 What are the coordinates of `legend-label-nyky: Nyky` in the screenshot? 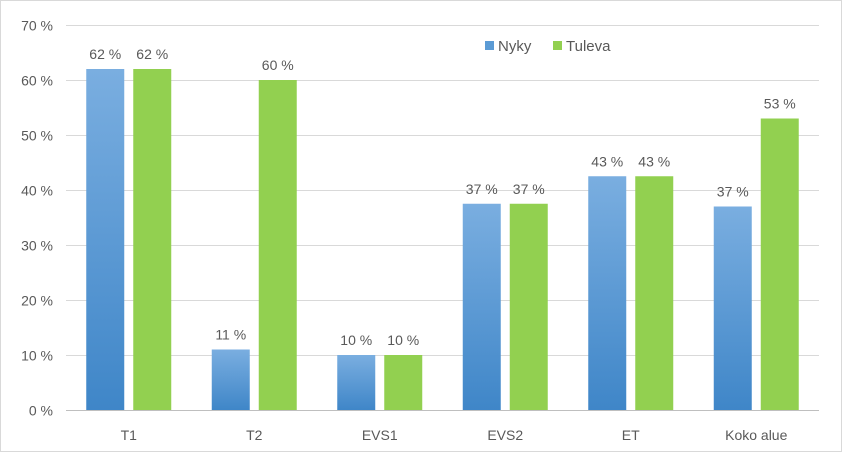 It's located at (515, 46).